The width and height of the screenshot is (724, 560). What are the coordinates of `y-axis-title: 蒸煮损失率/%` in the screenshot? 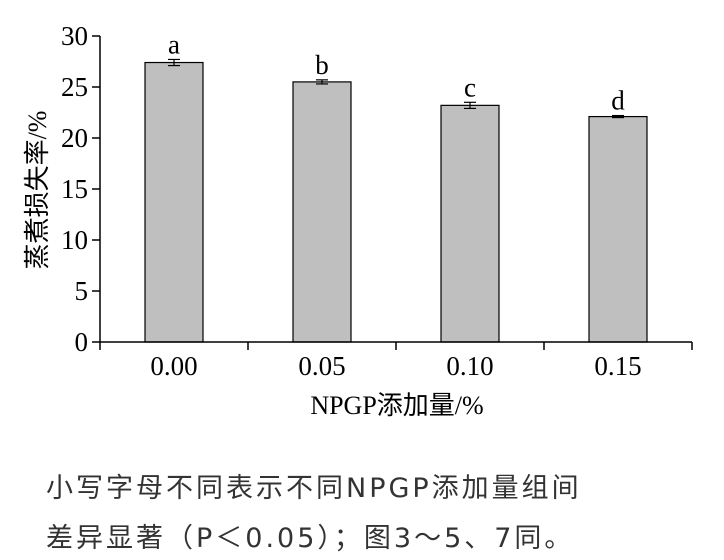 It's located at (37, 190).